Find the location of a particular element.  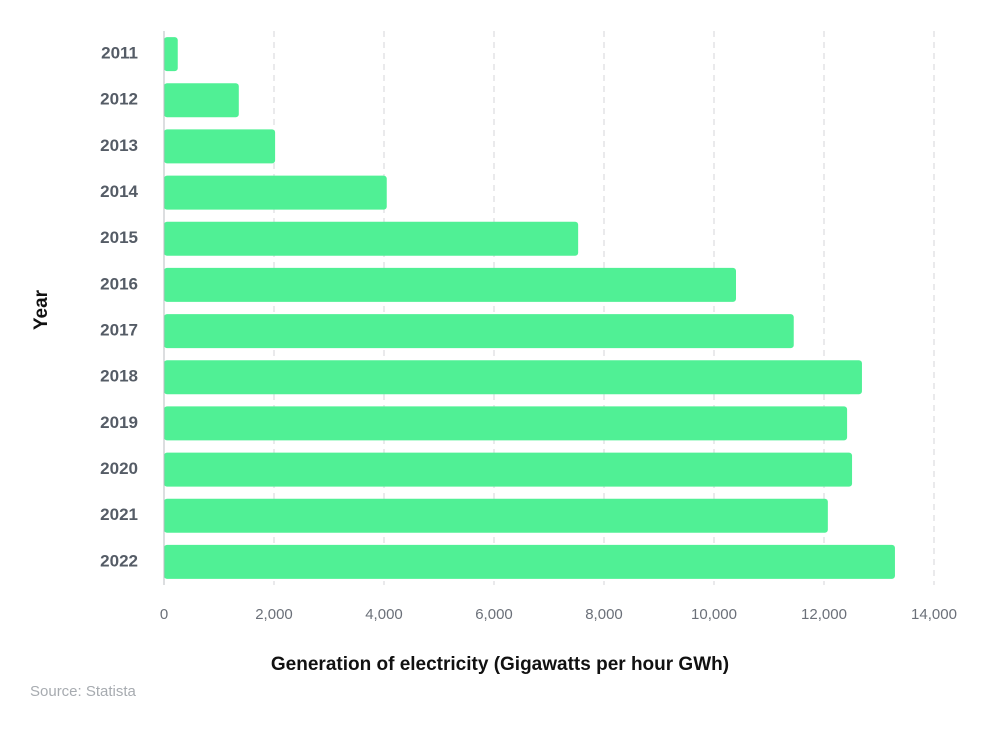

x-tick-label: 10,000 is located at coordinates (714, 614).